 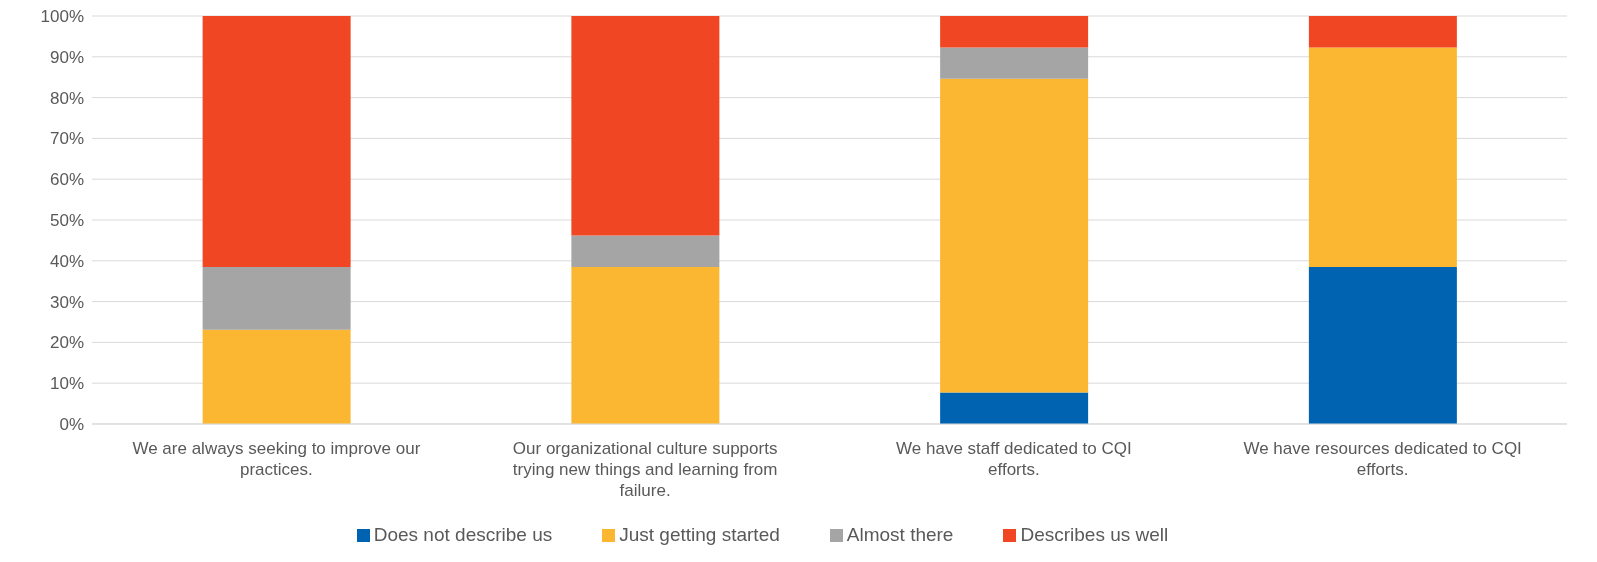 What do you see at coordinates (66, 261) in the screenshot?
I see `y-tick-label: 40%` at bounding box center [66, 261].